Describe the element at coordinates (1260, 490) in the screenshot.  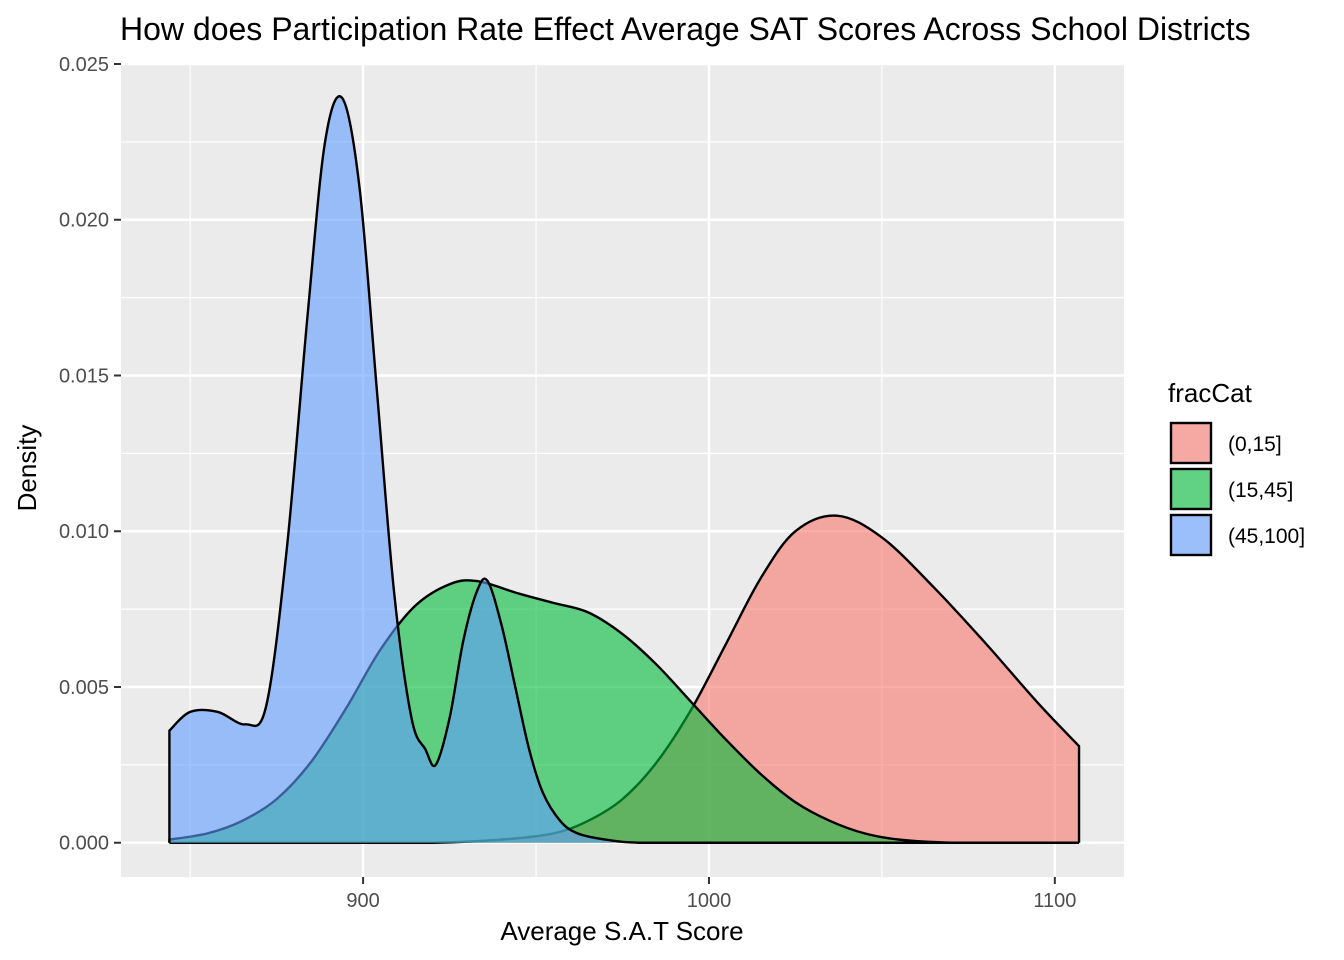
I see `legend-label: (15,45]` at that location.